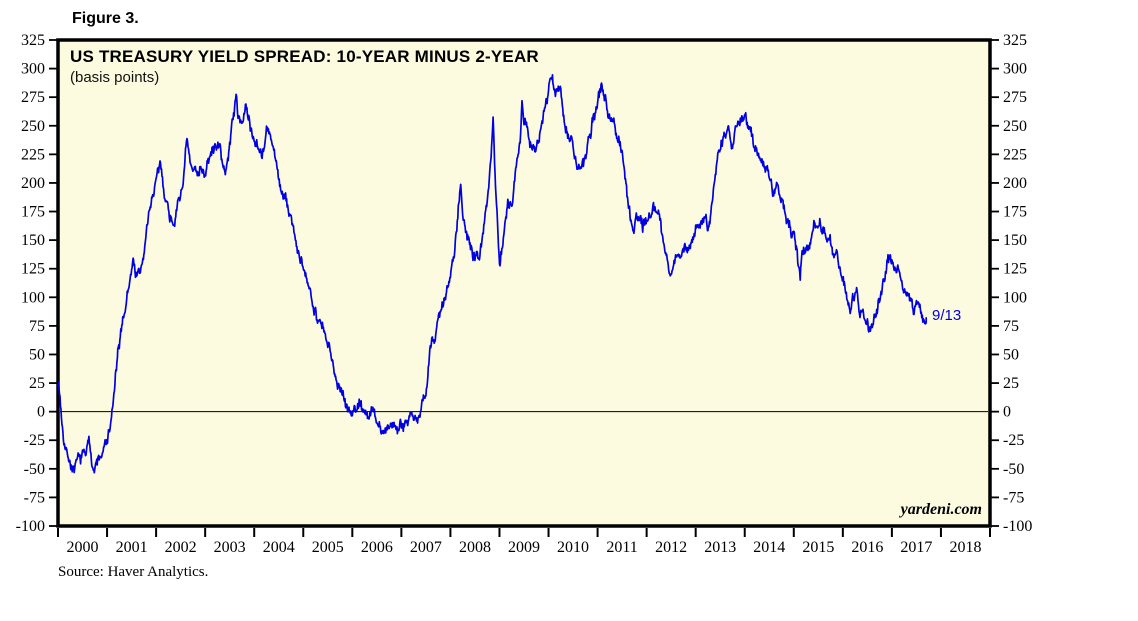 Image resolution: width=1138 pixels, height=621 pixels. What do you see at coordinates (720, 547) in the screenshot?
I see `x-axis-year-label: 2013` at bounding box center [720, 547].